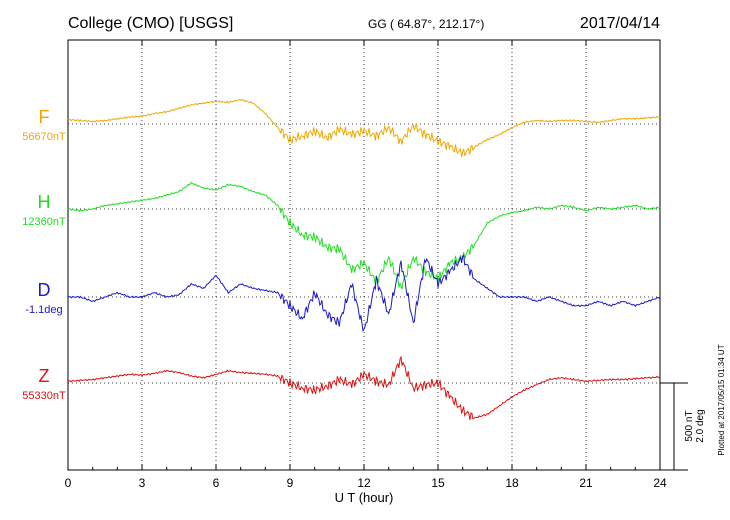 The width and height of the screenshot is (730, 520). Describe the element at coordinates (364, 293) in the screenshot. I see `series-line-D` at that location.